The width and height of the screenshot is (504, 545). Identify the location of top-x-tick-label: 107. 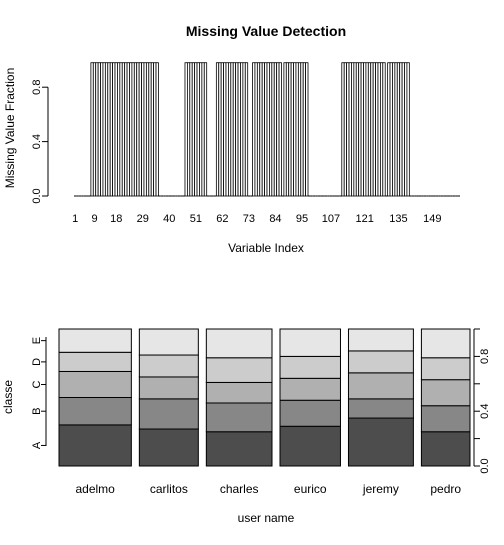
(331, 219).